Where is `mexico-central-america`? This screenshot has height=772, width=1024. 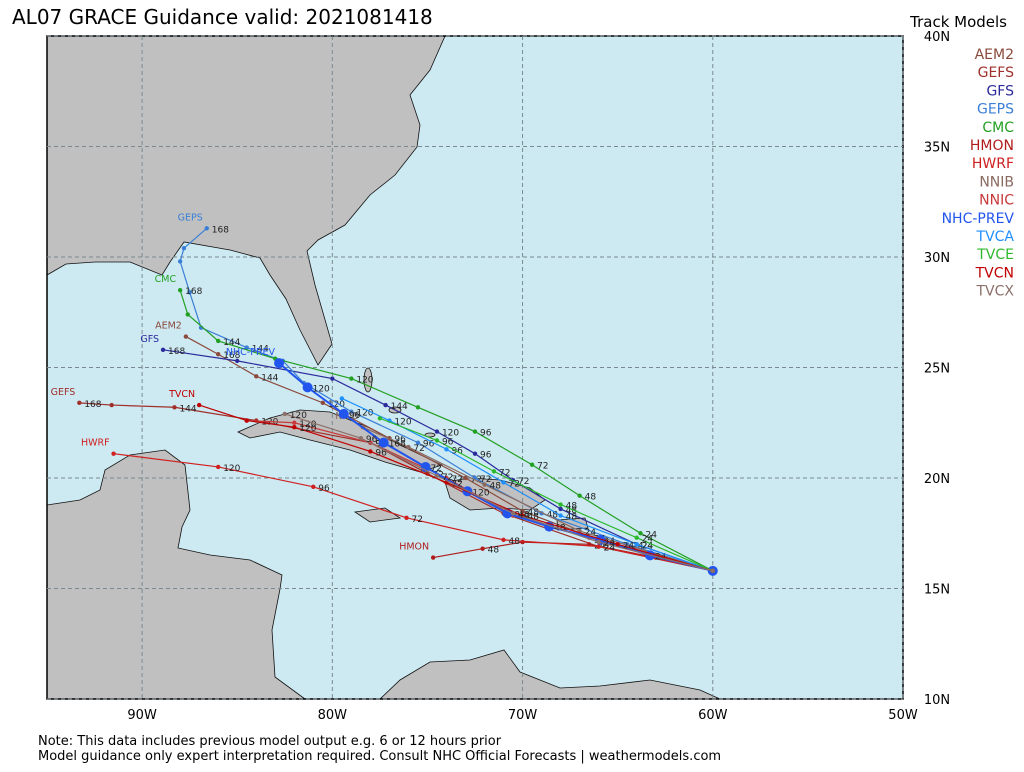
mexico-central-america is located at coordinates (176, 574).